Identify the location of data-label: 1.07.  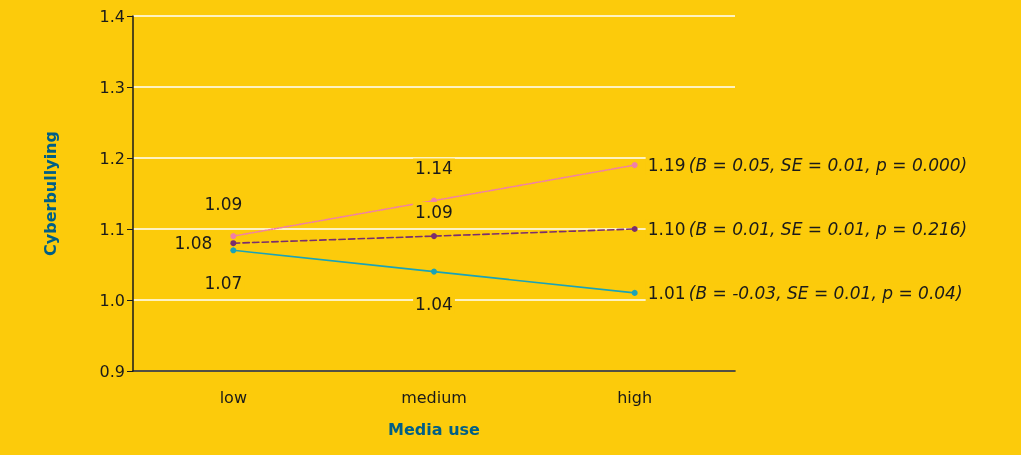
(223, 282).